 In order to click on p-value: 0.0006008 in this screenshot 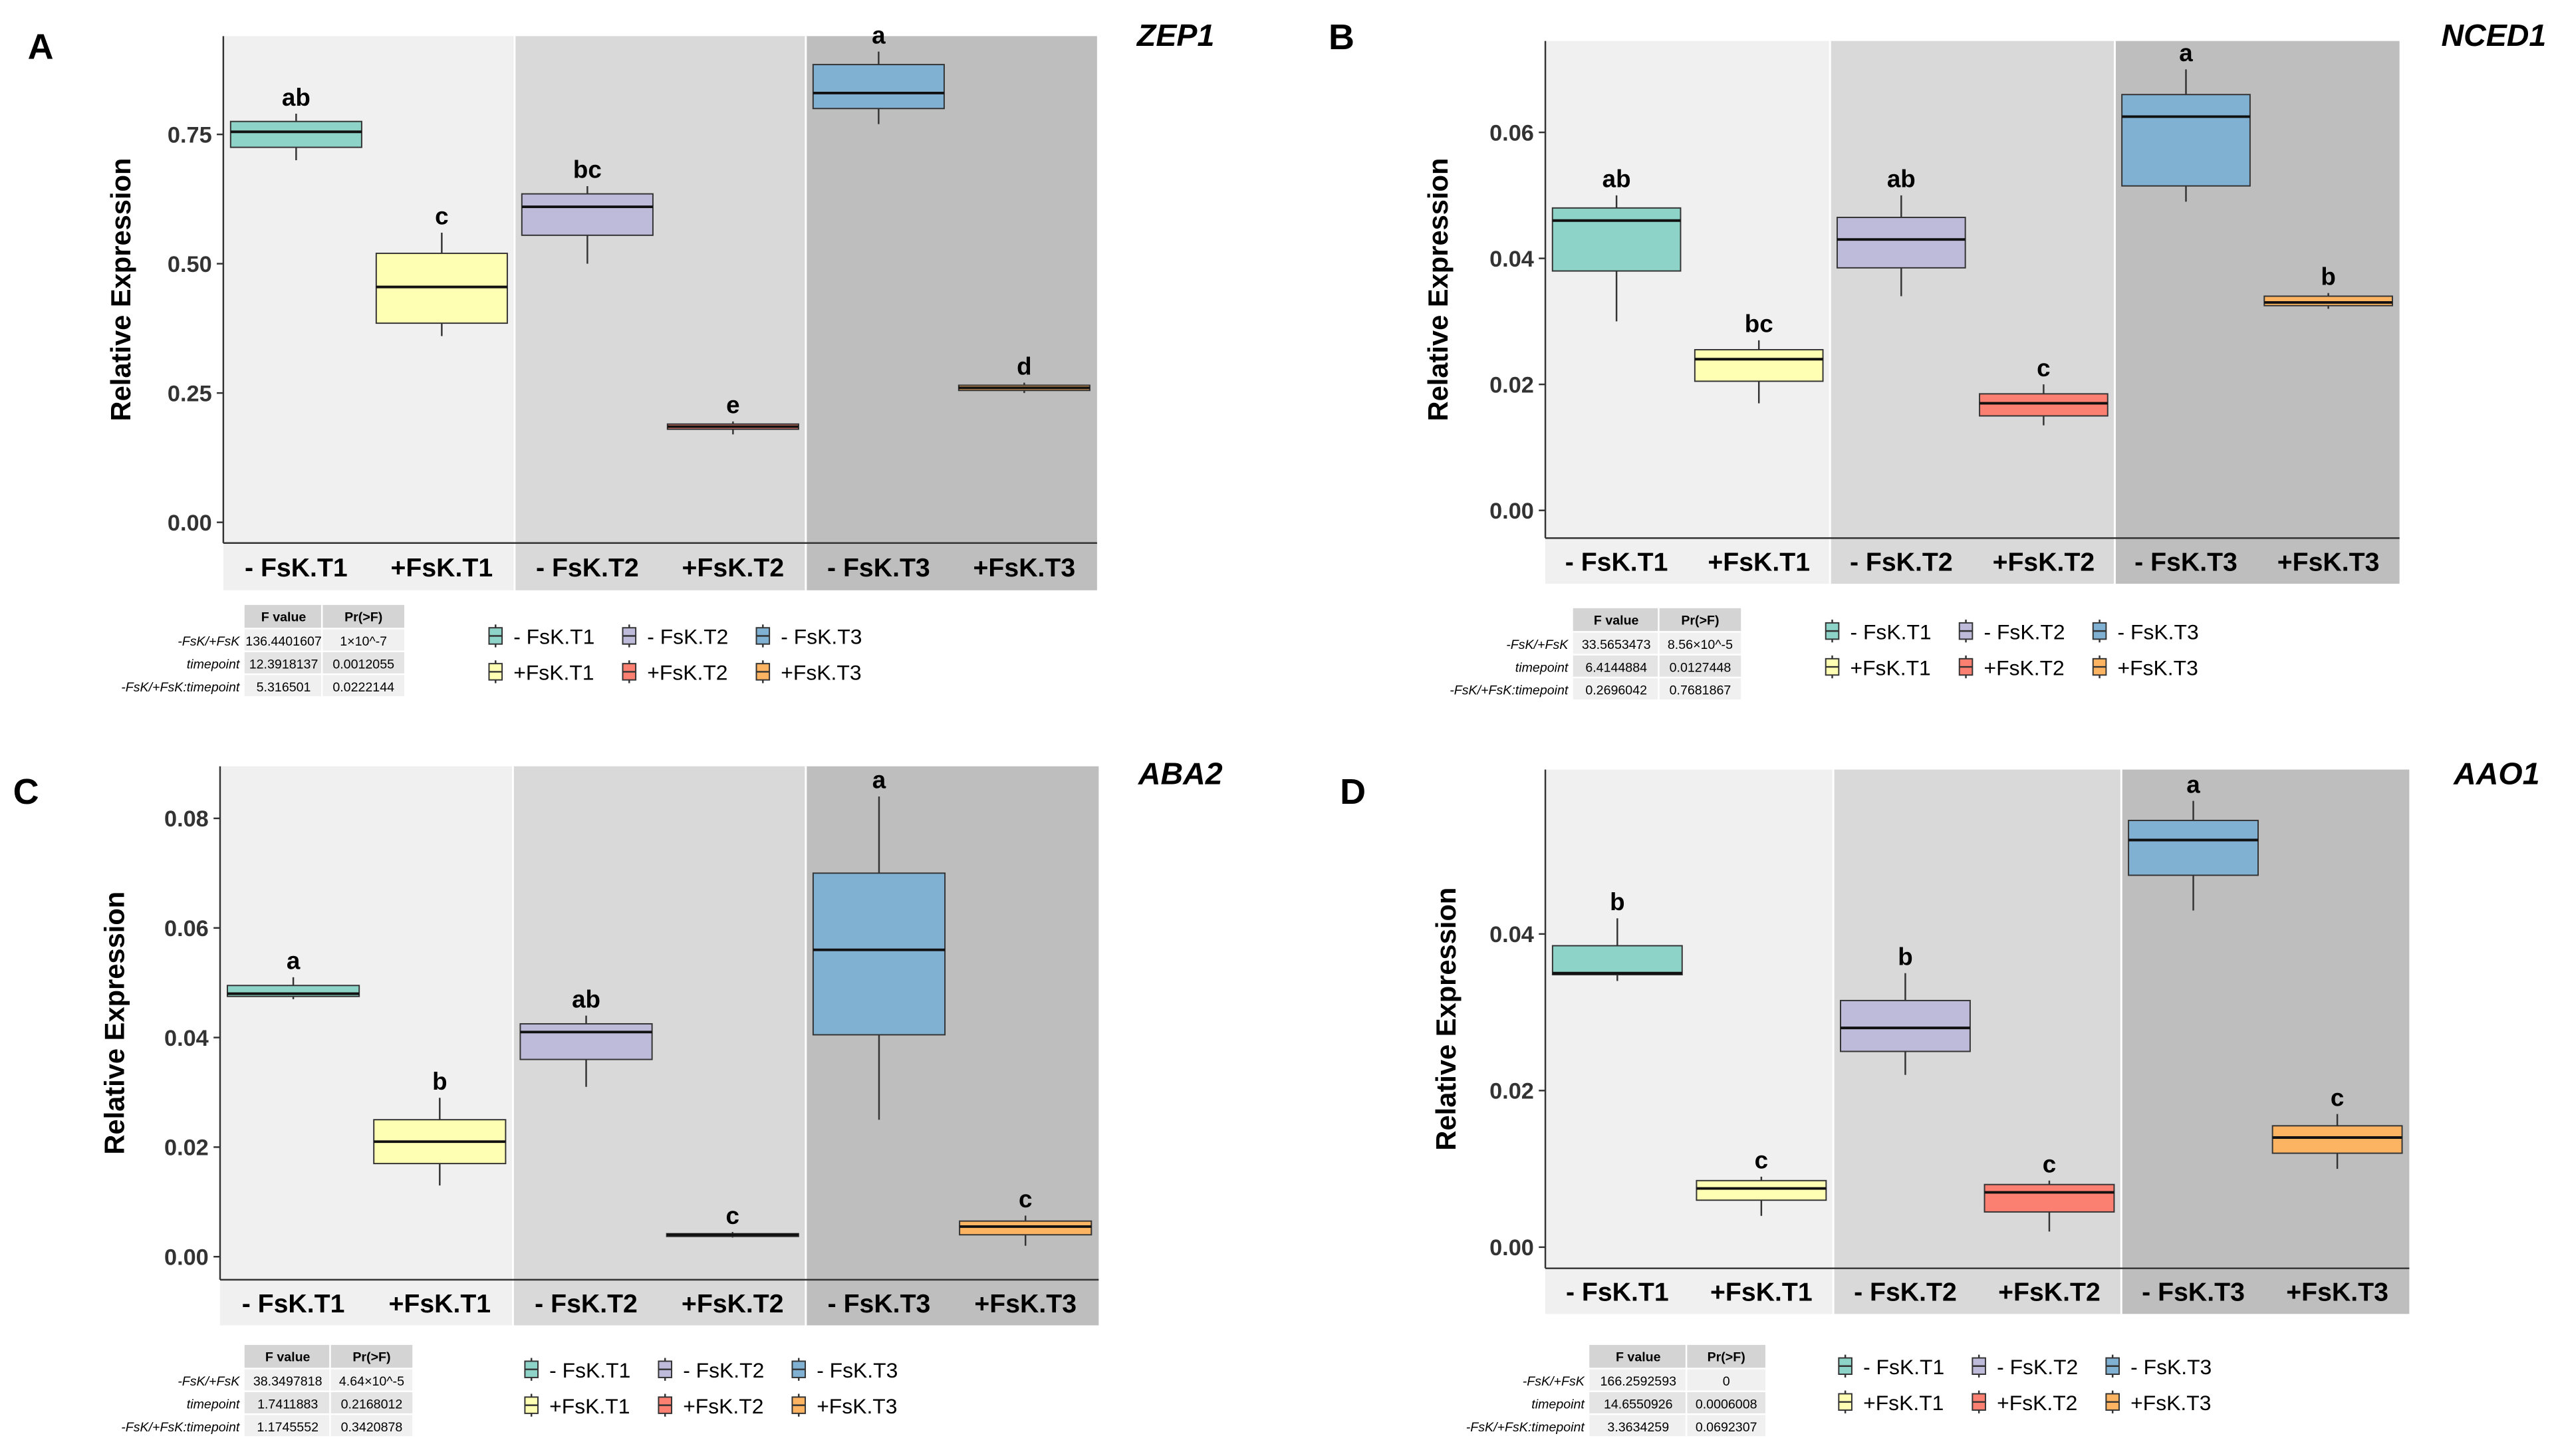, I will do `click(1726, 1404)`.